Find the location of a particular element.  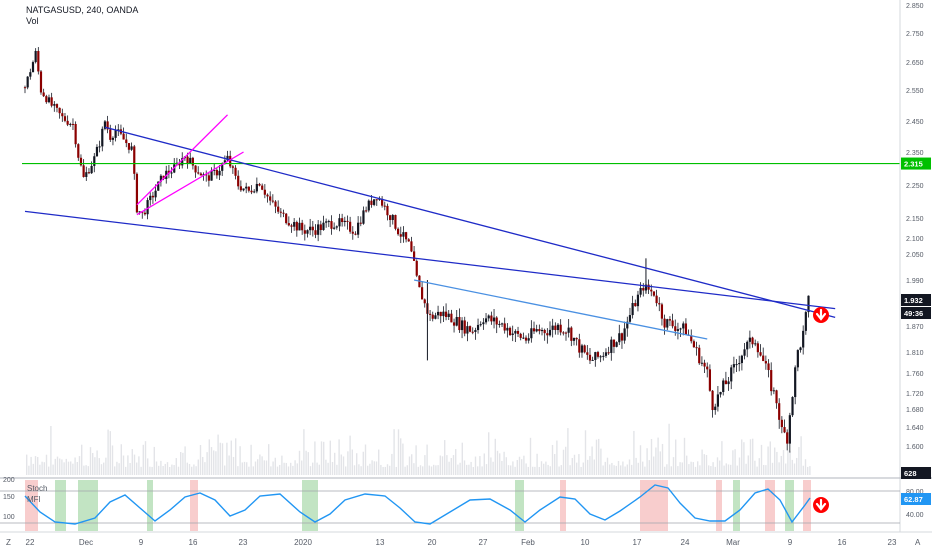

chart-title: NATGASUSD, 240, OANDA is located at coordinates (82, 10).